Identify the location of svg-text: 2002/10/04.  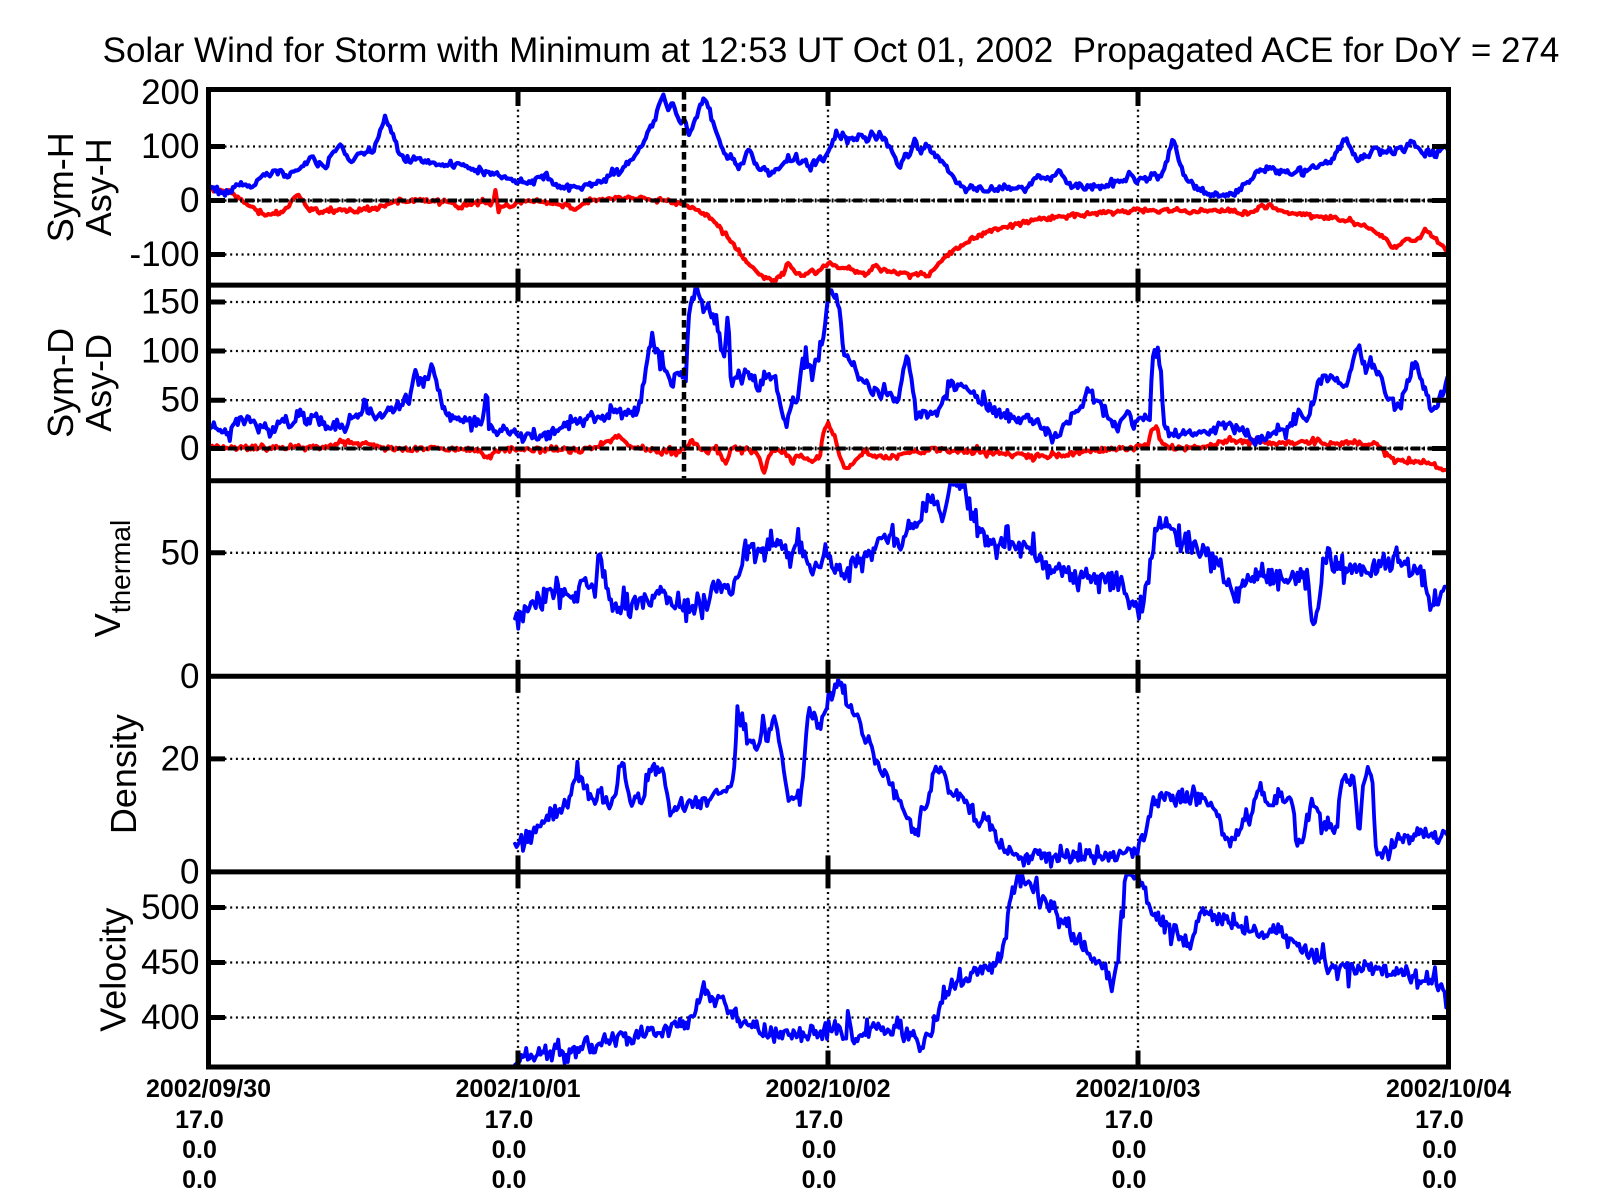
(1448, 1089).